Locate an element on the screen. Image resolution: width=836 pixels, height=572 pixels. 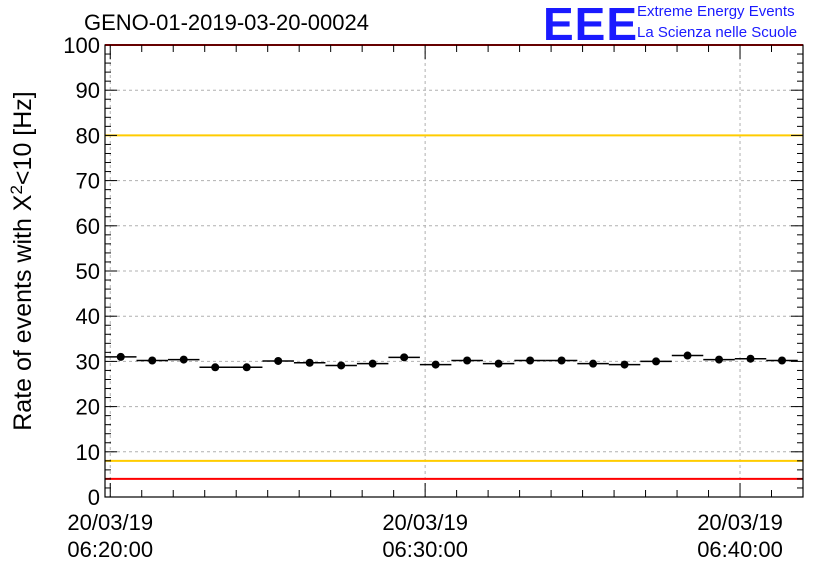
y-tick-label: 10 is located at coordinates (88, 452).